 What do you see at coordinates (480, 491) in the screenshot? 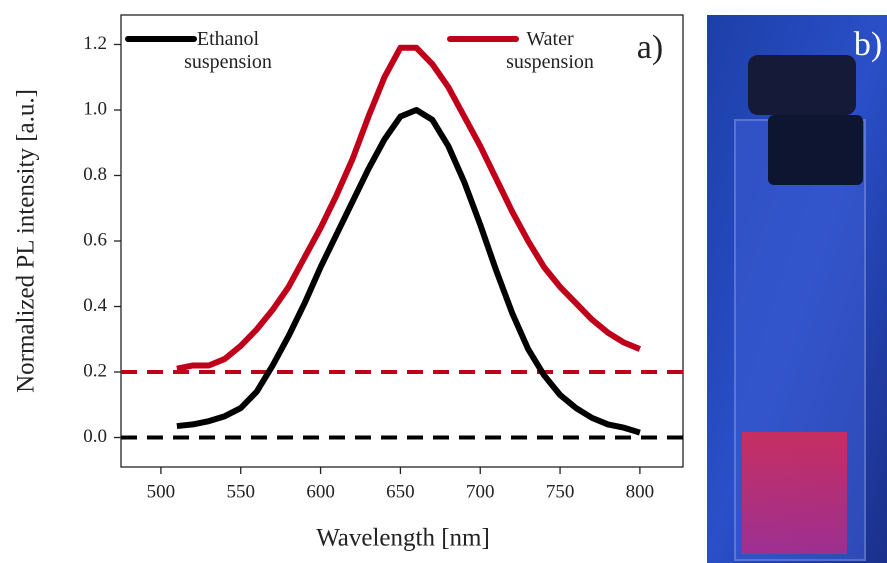
I see `x-tick-label: 700` at bounding box center [480, 491].